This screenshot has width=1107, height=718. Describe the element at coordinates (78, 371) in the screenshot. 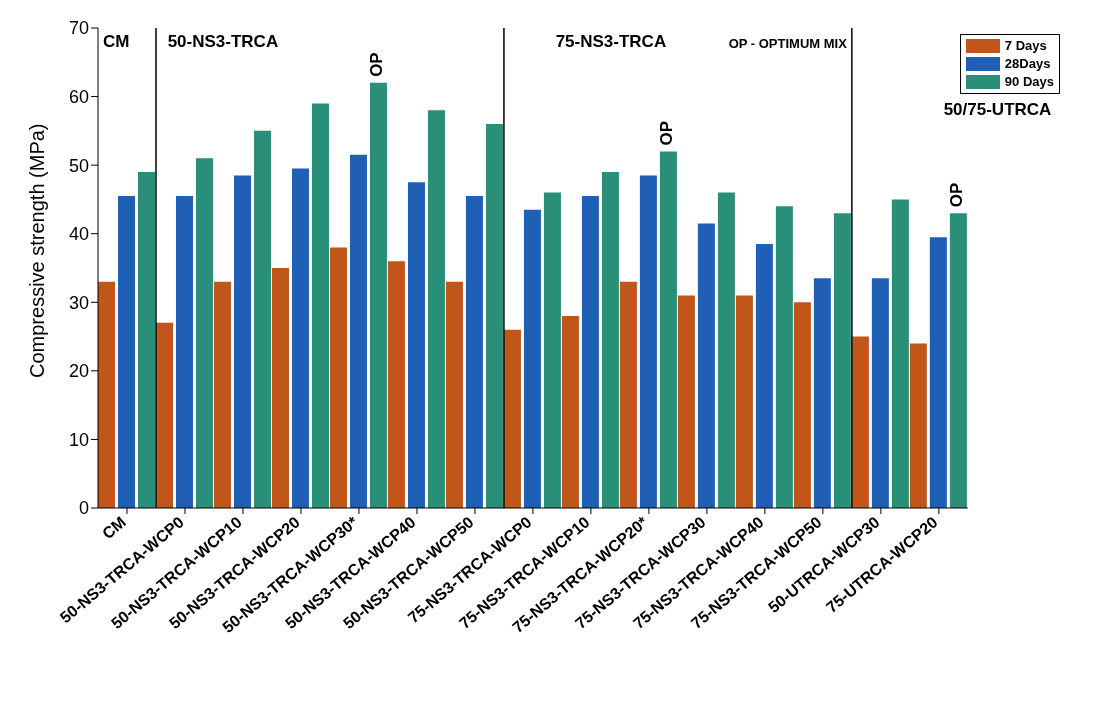

I see `y-tick-label: 20` at that location.